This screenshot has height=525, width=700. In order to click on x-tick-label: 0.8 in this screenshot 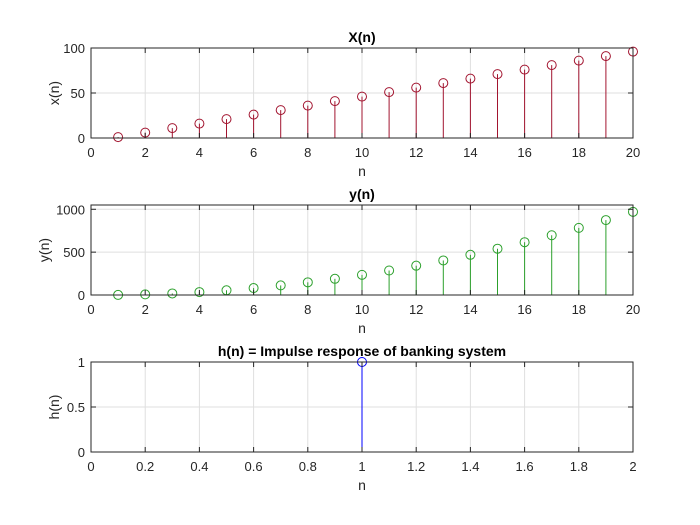, I will do `click(308, 466)`.